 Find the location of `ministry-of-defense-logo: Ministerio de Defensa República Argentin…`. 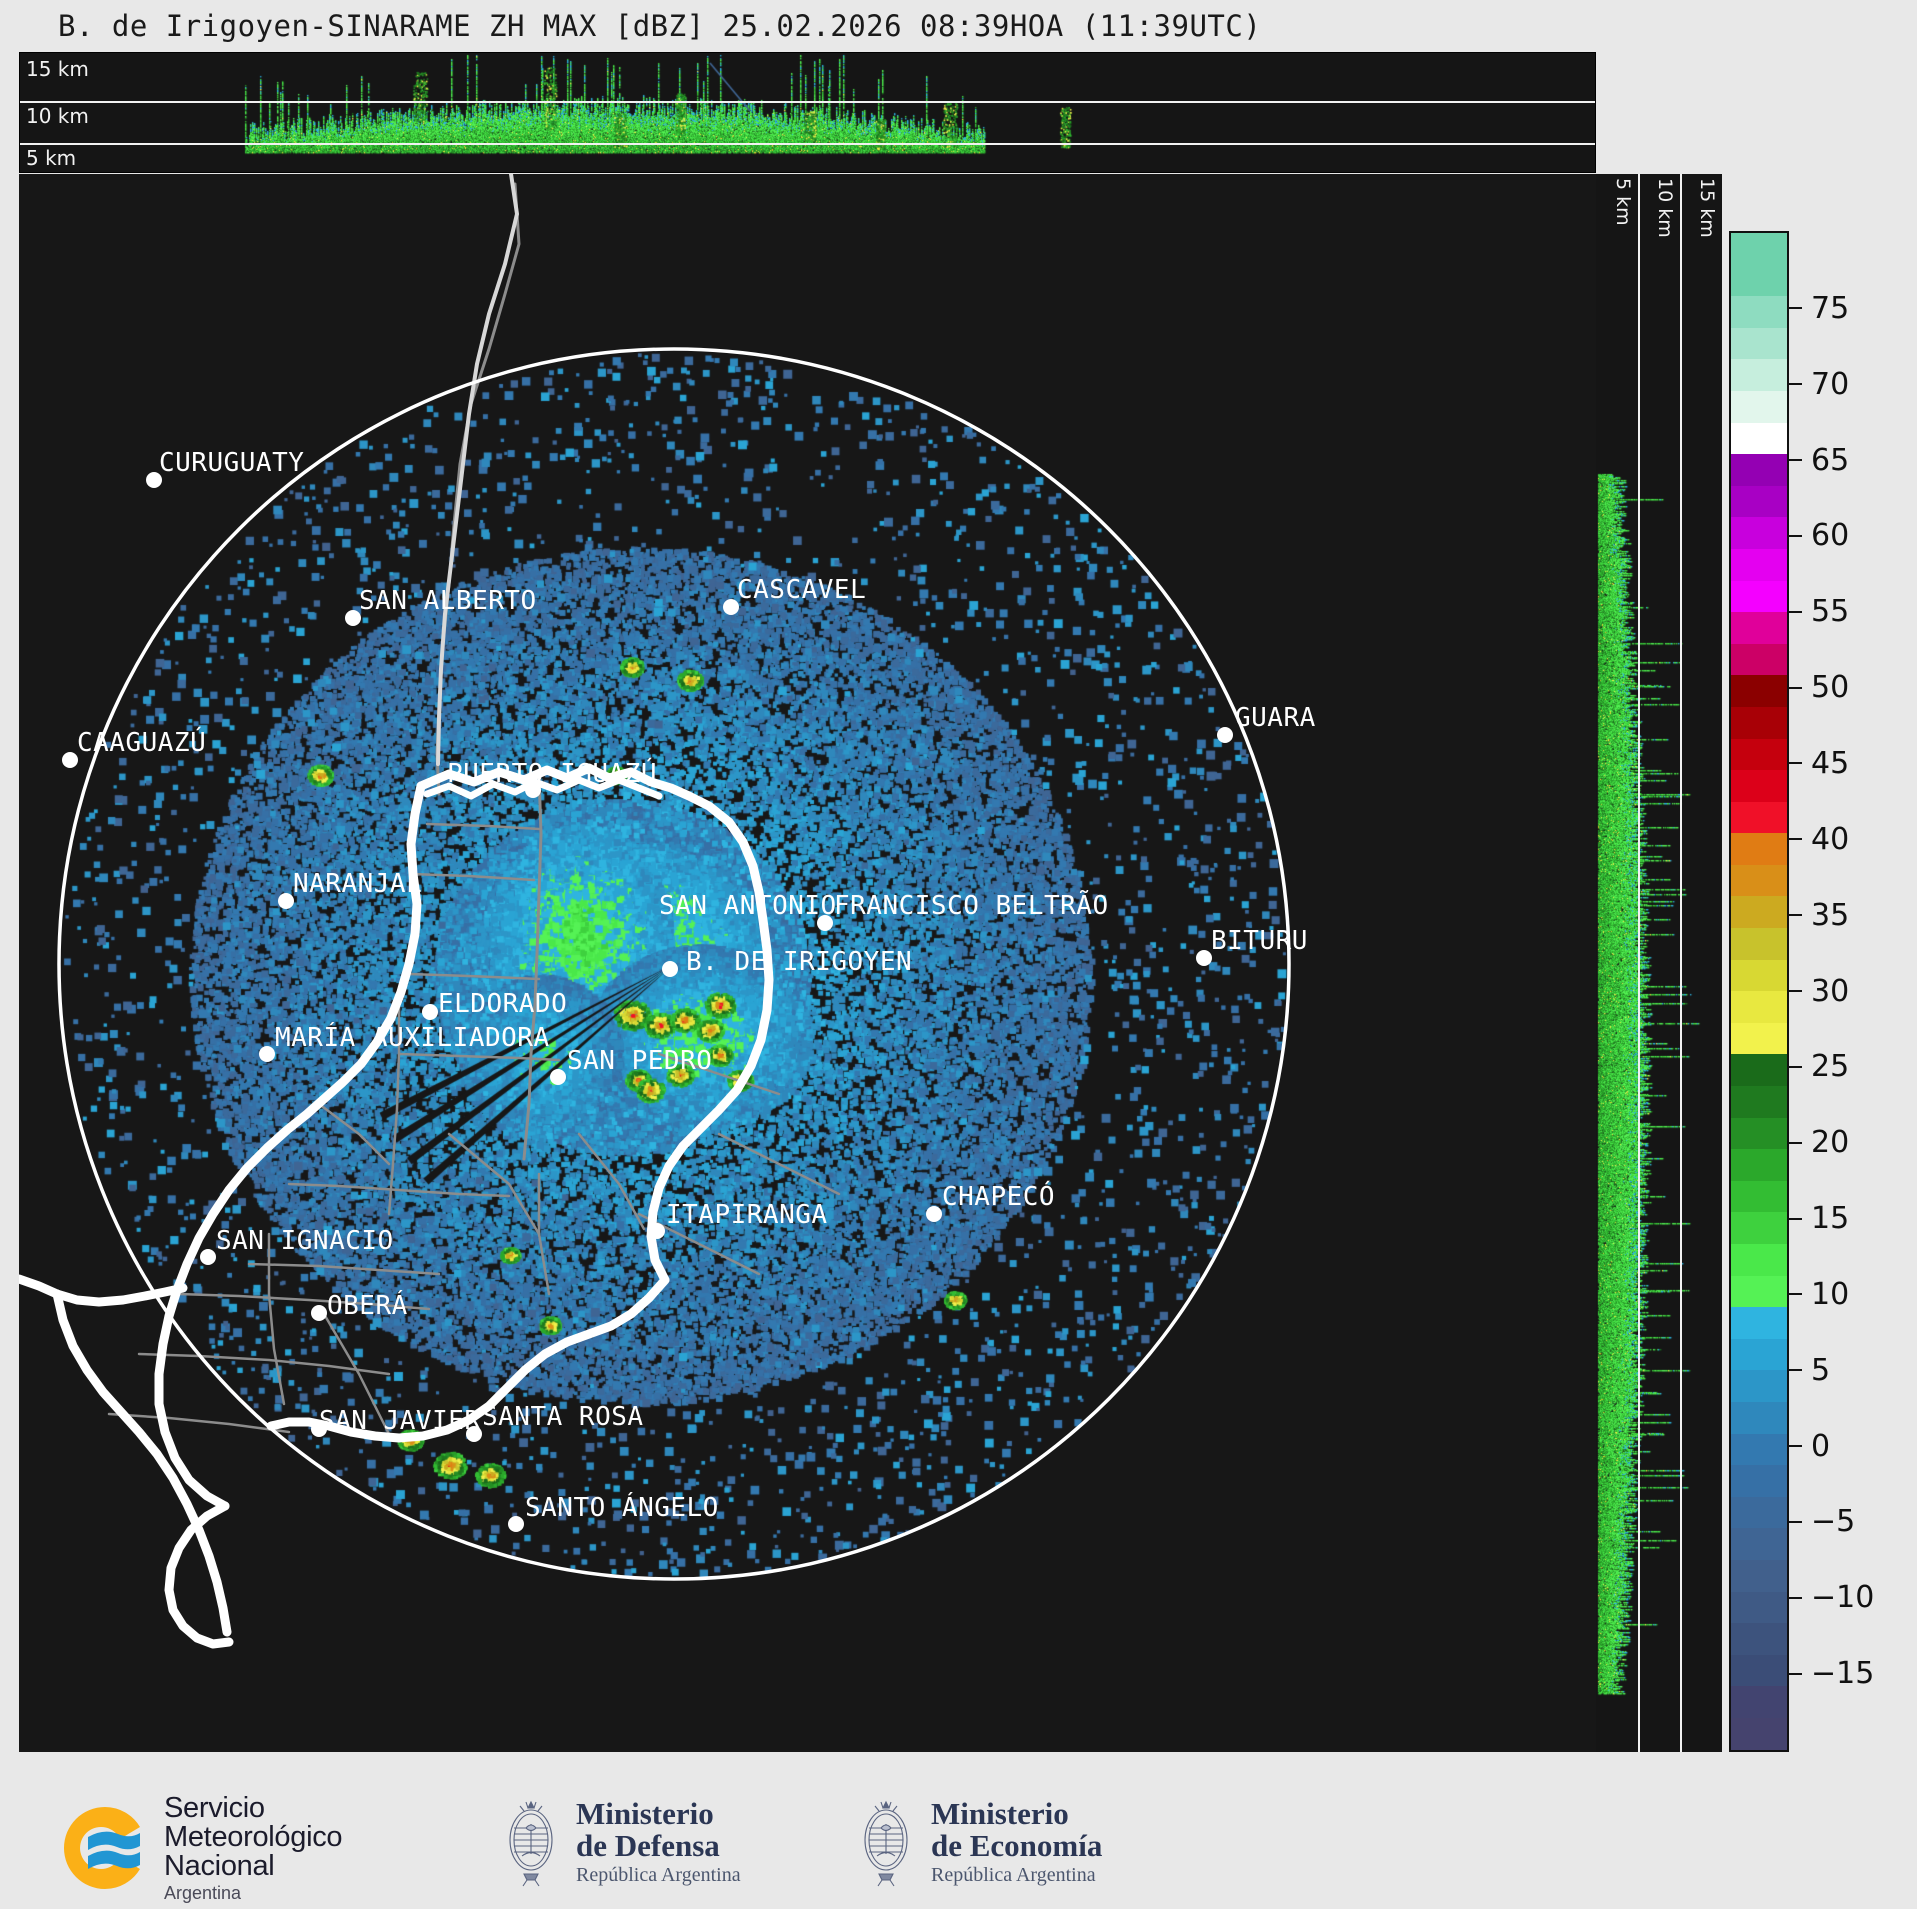

ministry-of-defense-logo: Ministerio de Defensa República Argentin… is located at coordinates (620, 1842).